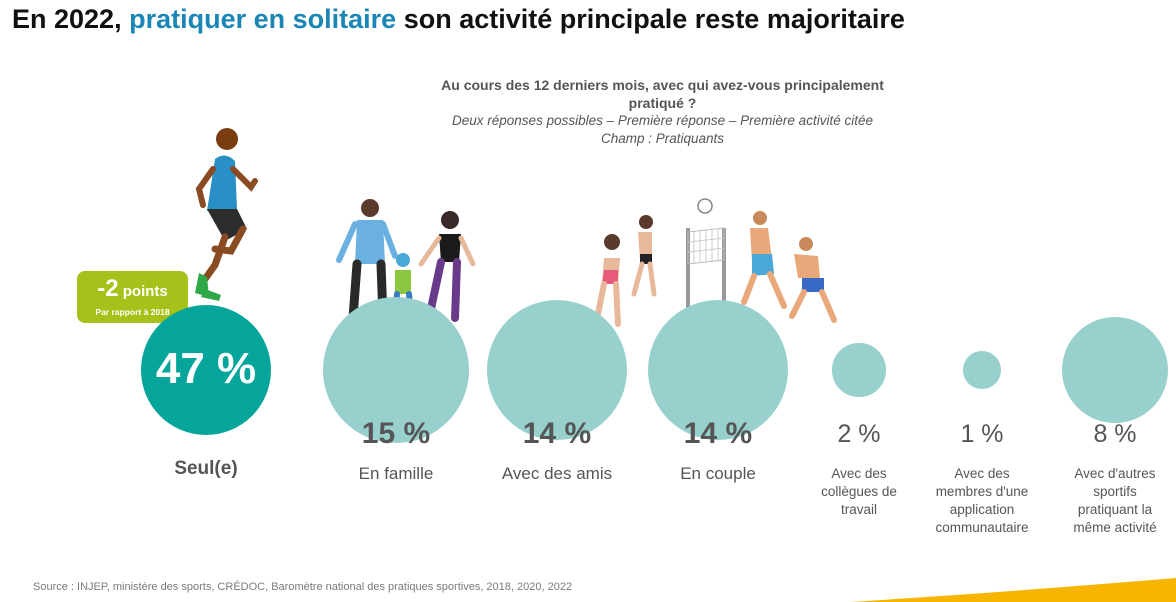  What do you see at coordinates (859, 434) in the screenshot?
I see `data-label: 2 %` at bounding box center [859, 434].